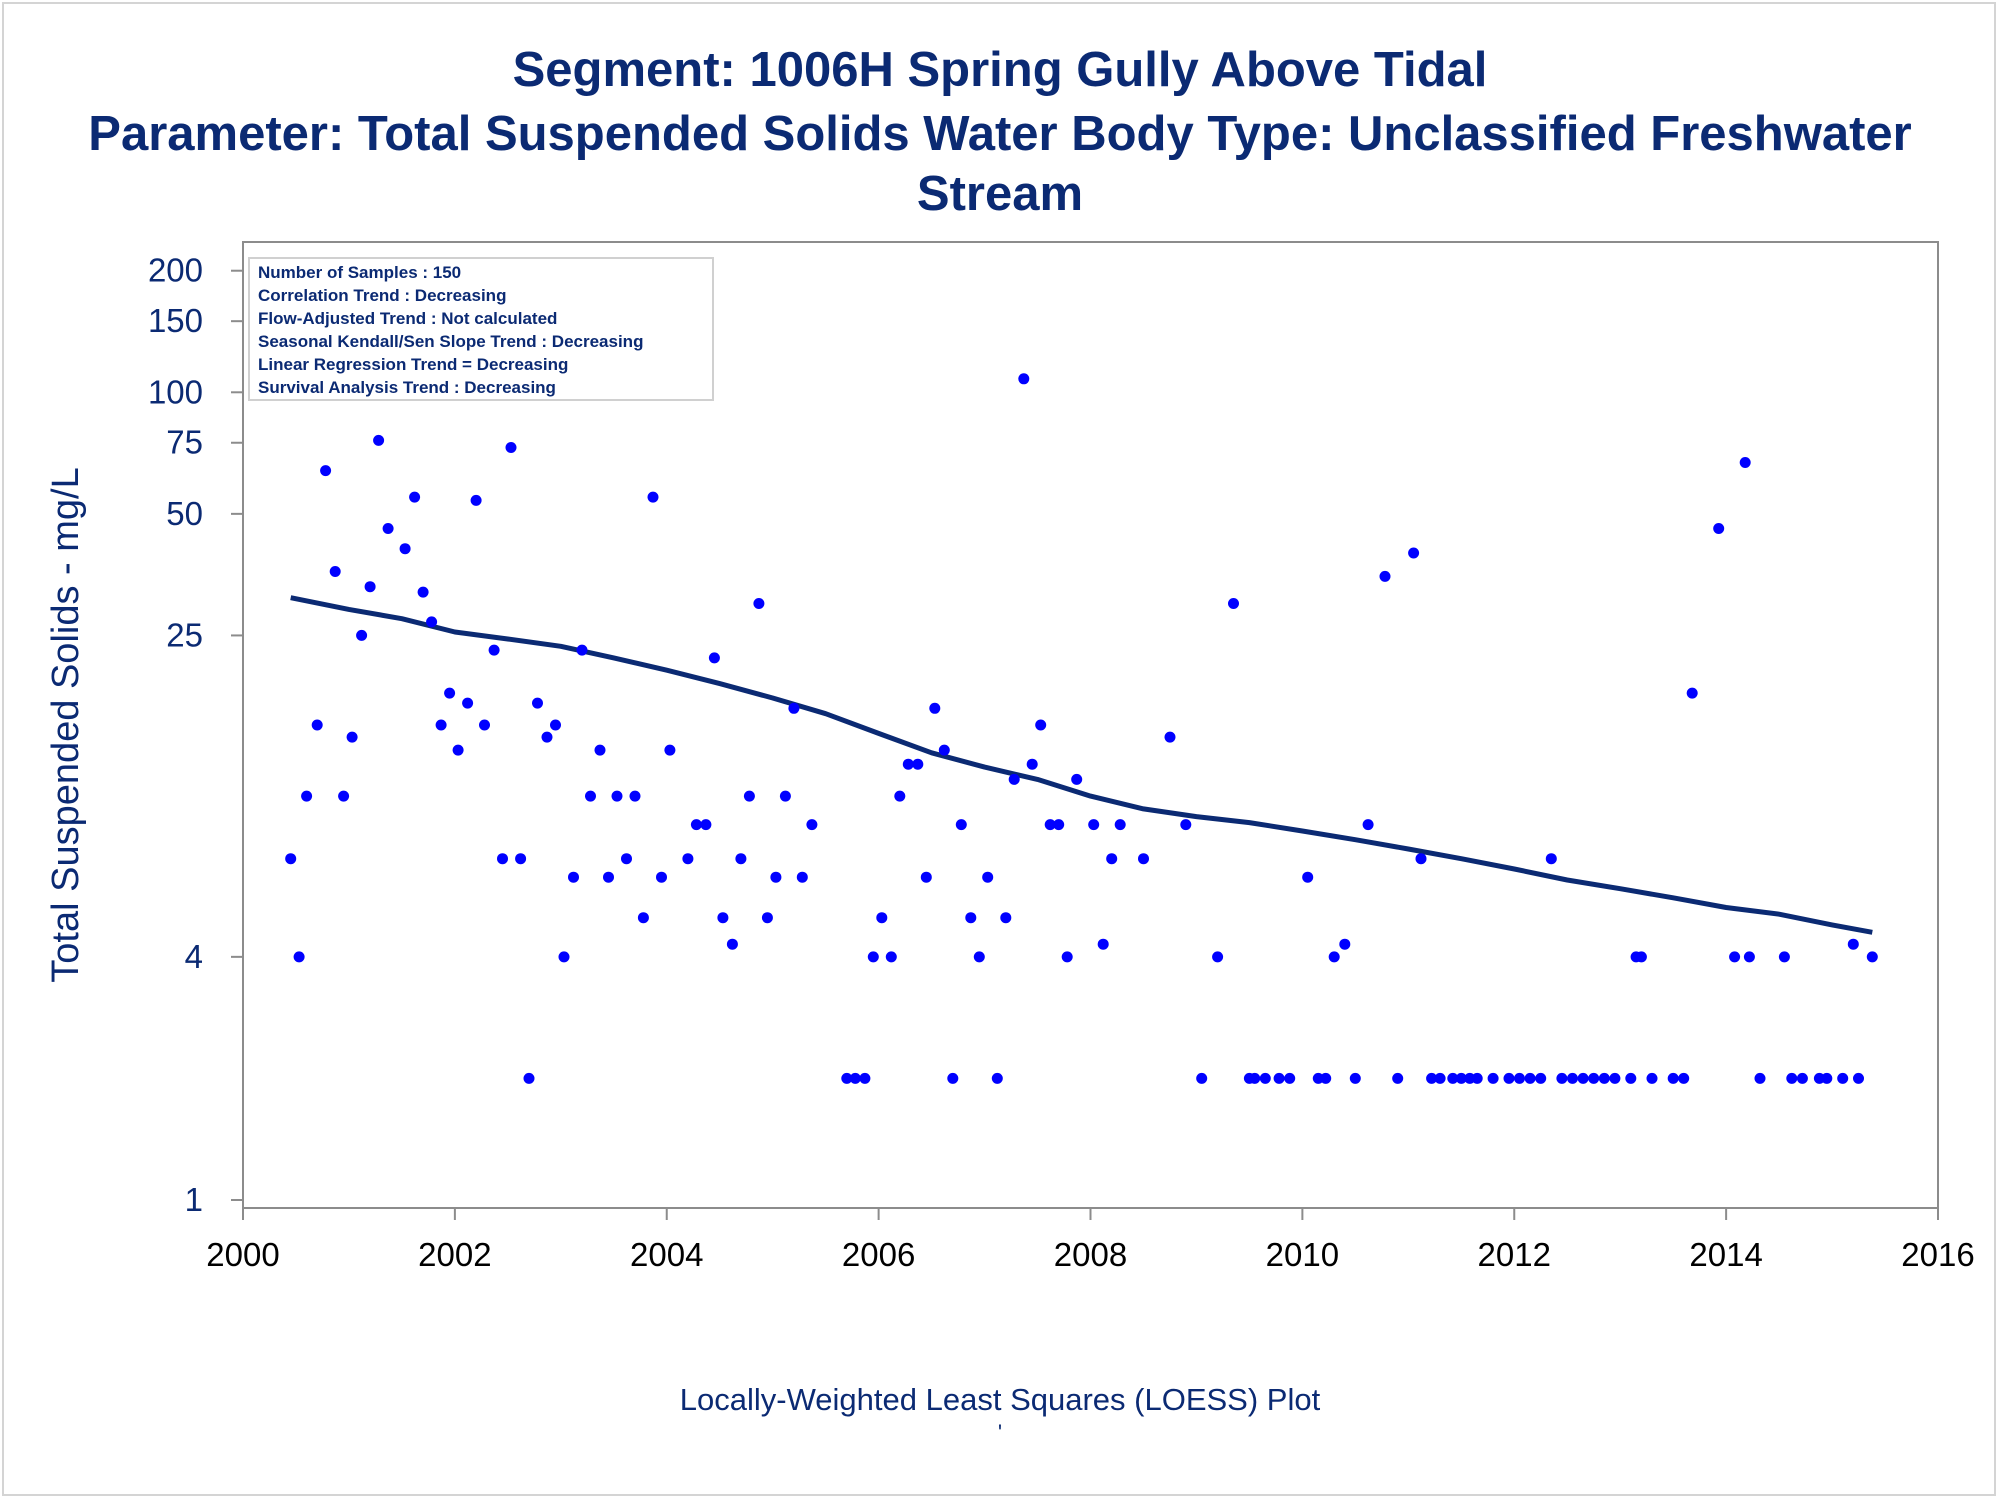  Describe the element at coordinates (666, 1254) in the screenshot. I see `x-tick-label: 2004` at that location.